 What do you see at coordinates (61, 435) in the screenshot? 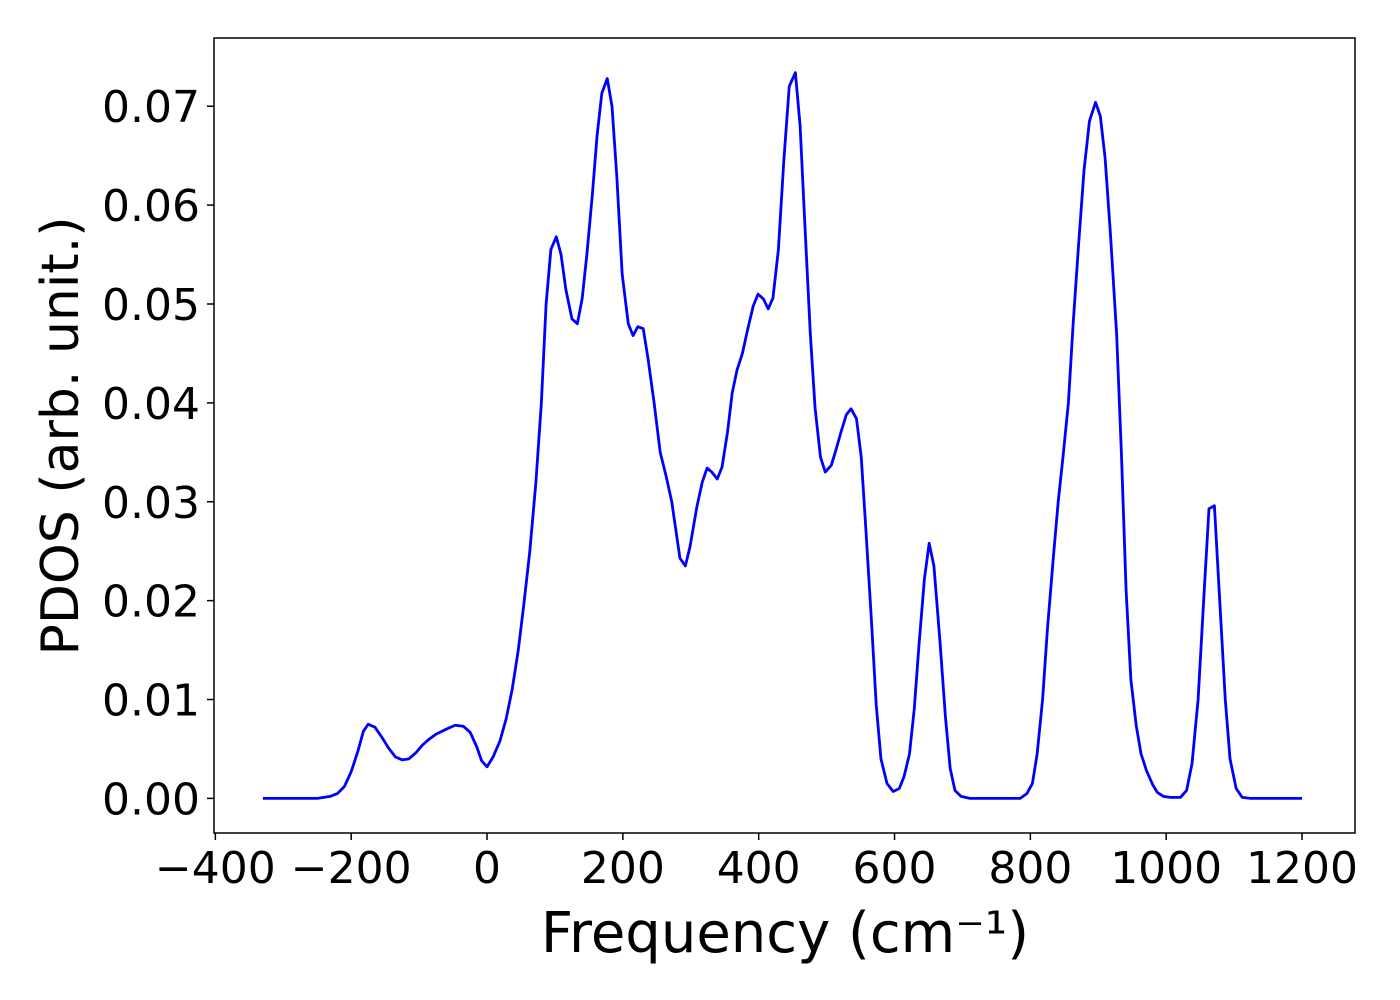
I see `y-axis-label: PDOS (arb. unit.)` at bounding box center [61, 435].